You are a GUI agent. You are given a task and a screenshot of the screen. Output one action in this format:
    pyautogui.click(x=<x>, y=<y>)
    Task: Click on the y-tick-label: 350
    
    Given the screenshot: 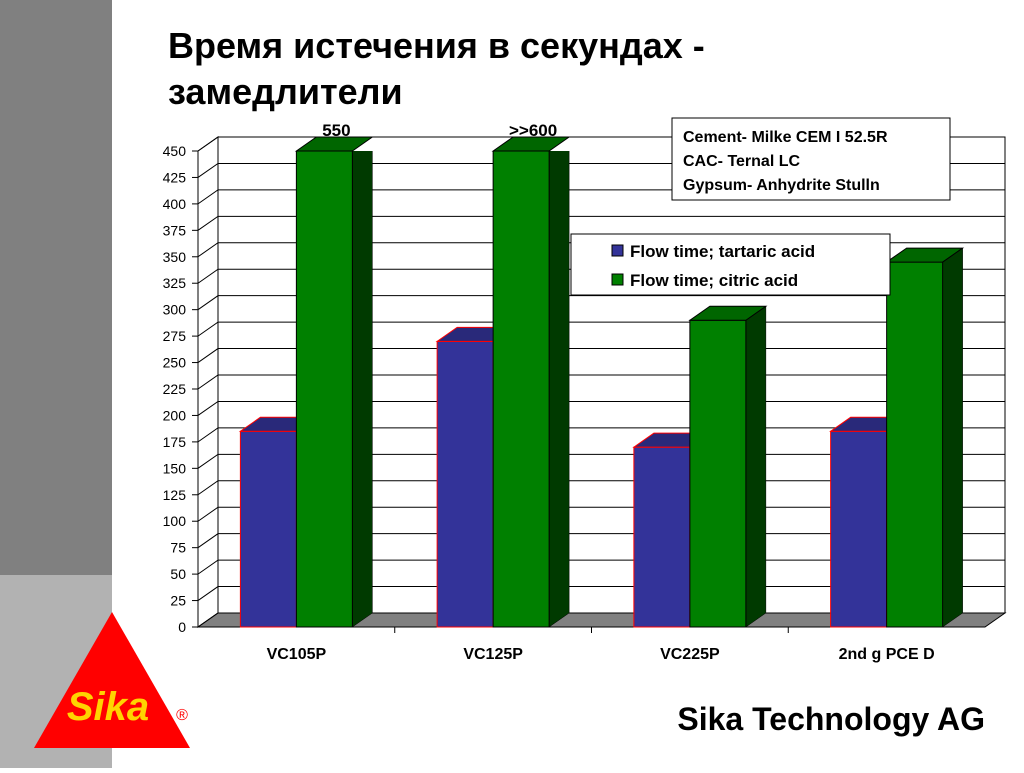 What is the action you would take?
    pyautogui.click(x=175, y=257)
    